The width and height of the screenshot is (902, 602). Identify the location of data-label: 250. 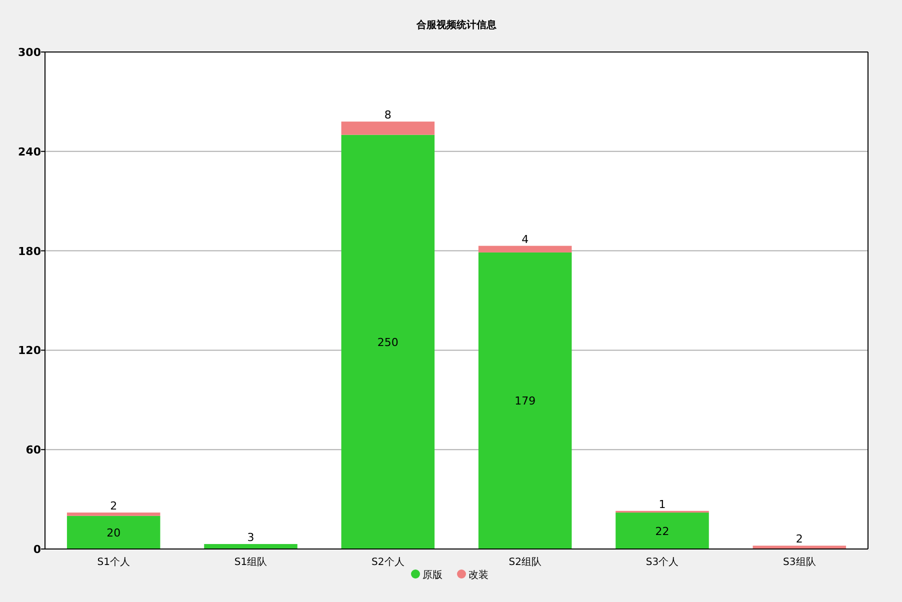
(387, 342).